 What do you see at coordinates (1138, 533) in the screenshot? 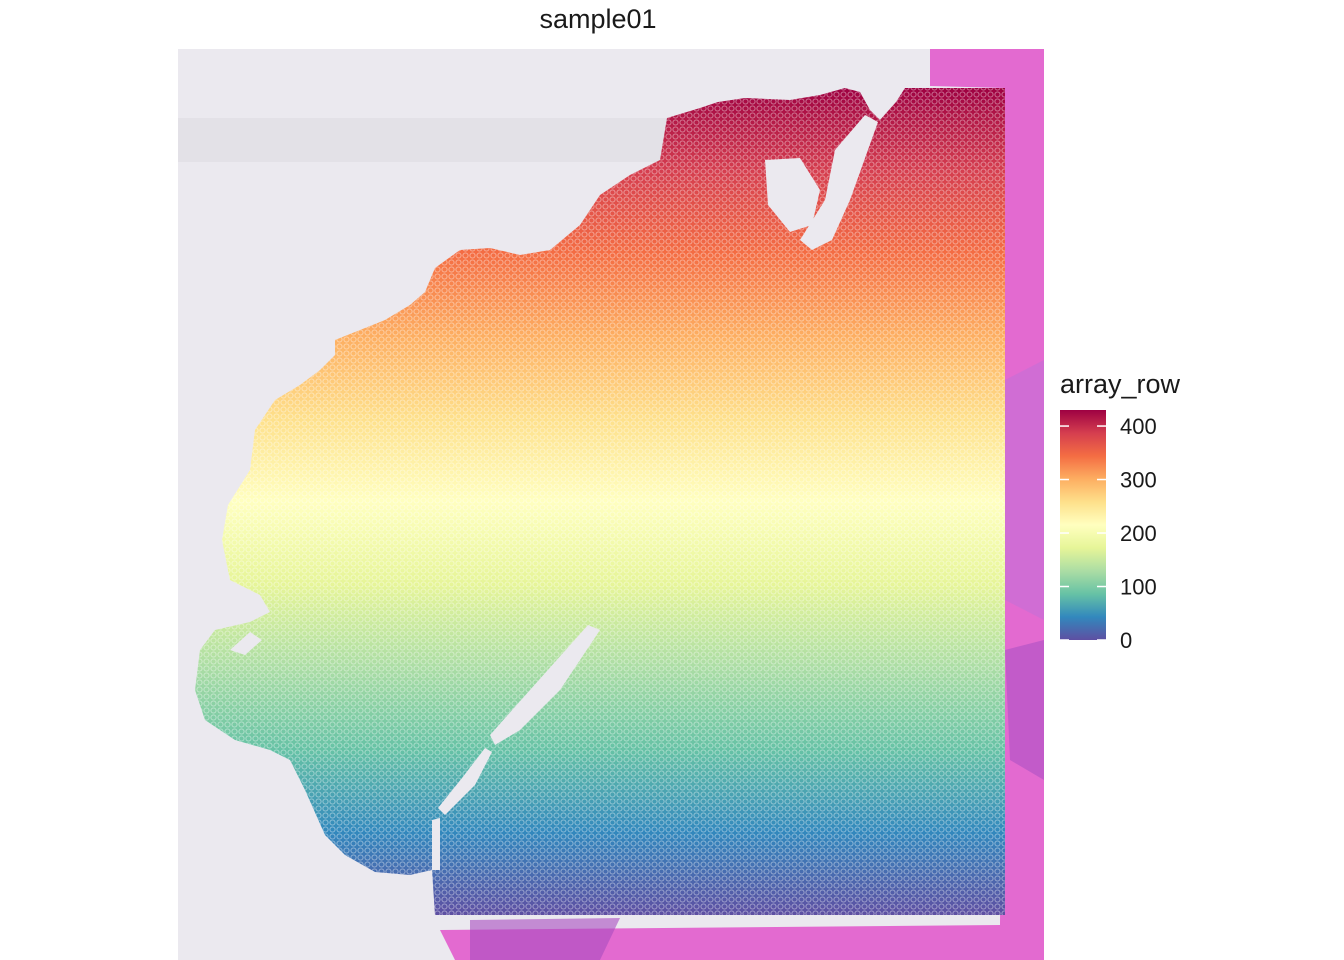
I see `legend-tick-label: 200` at bounding box center [1138, 533].